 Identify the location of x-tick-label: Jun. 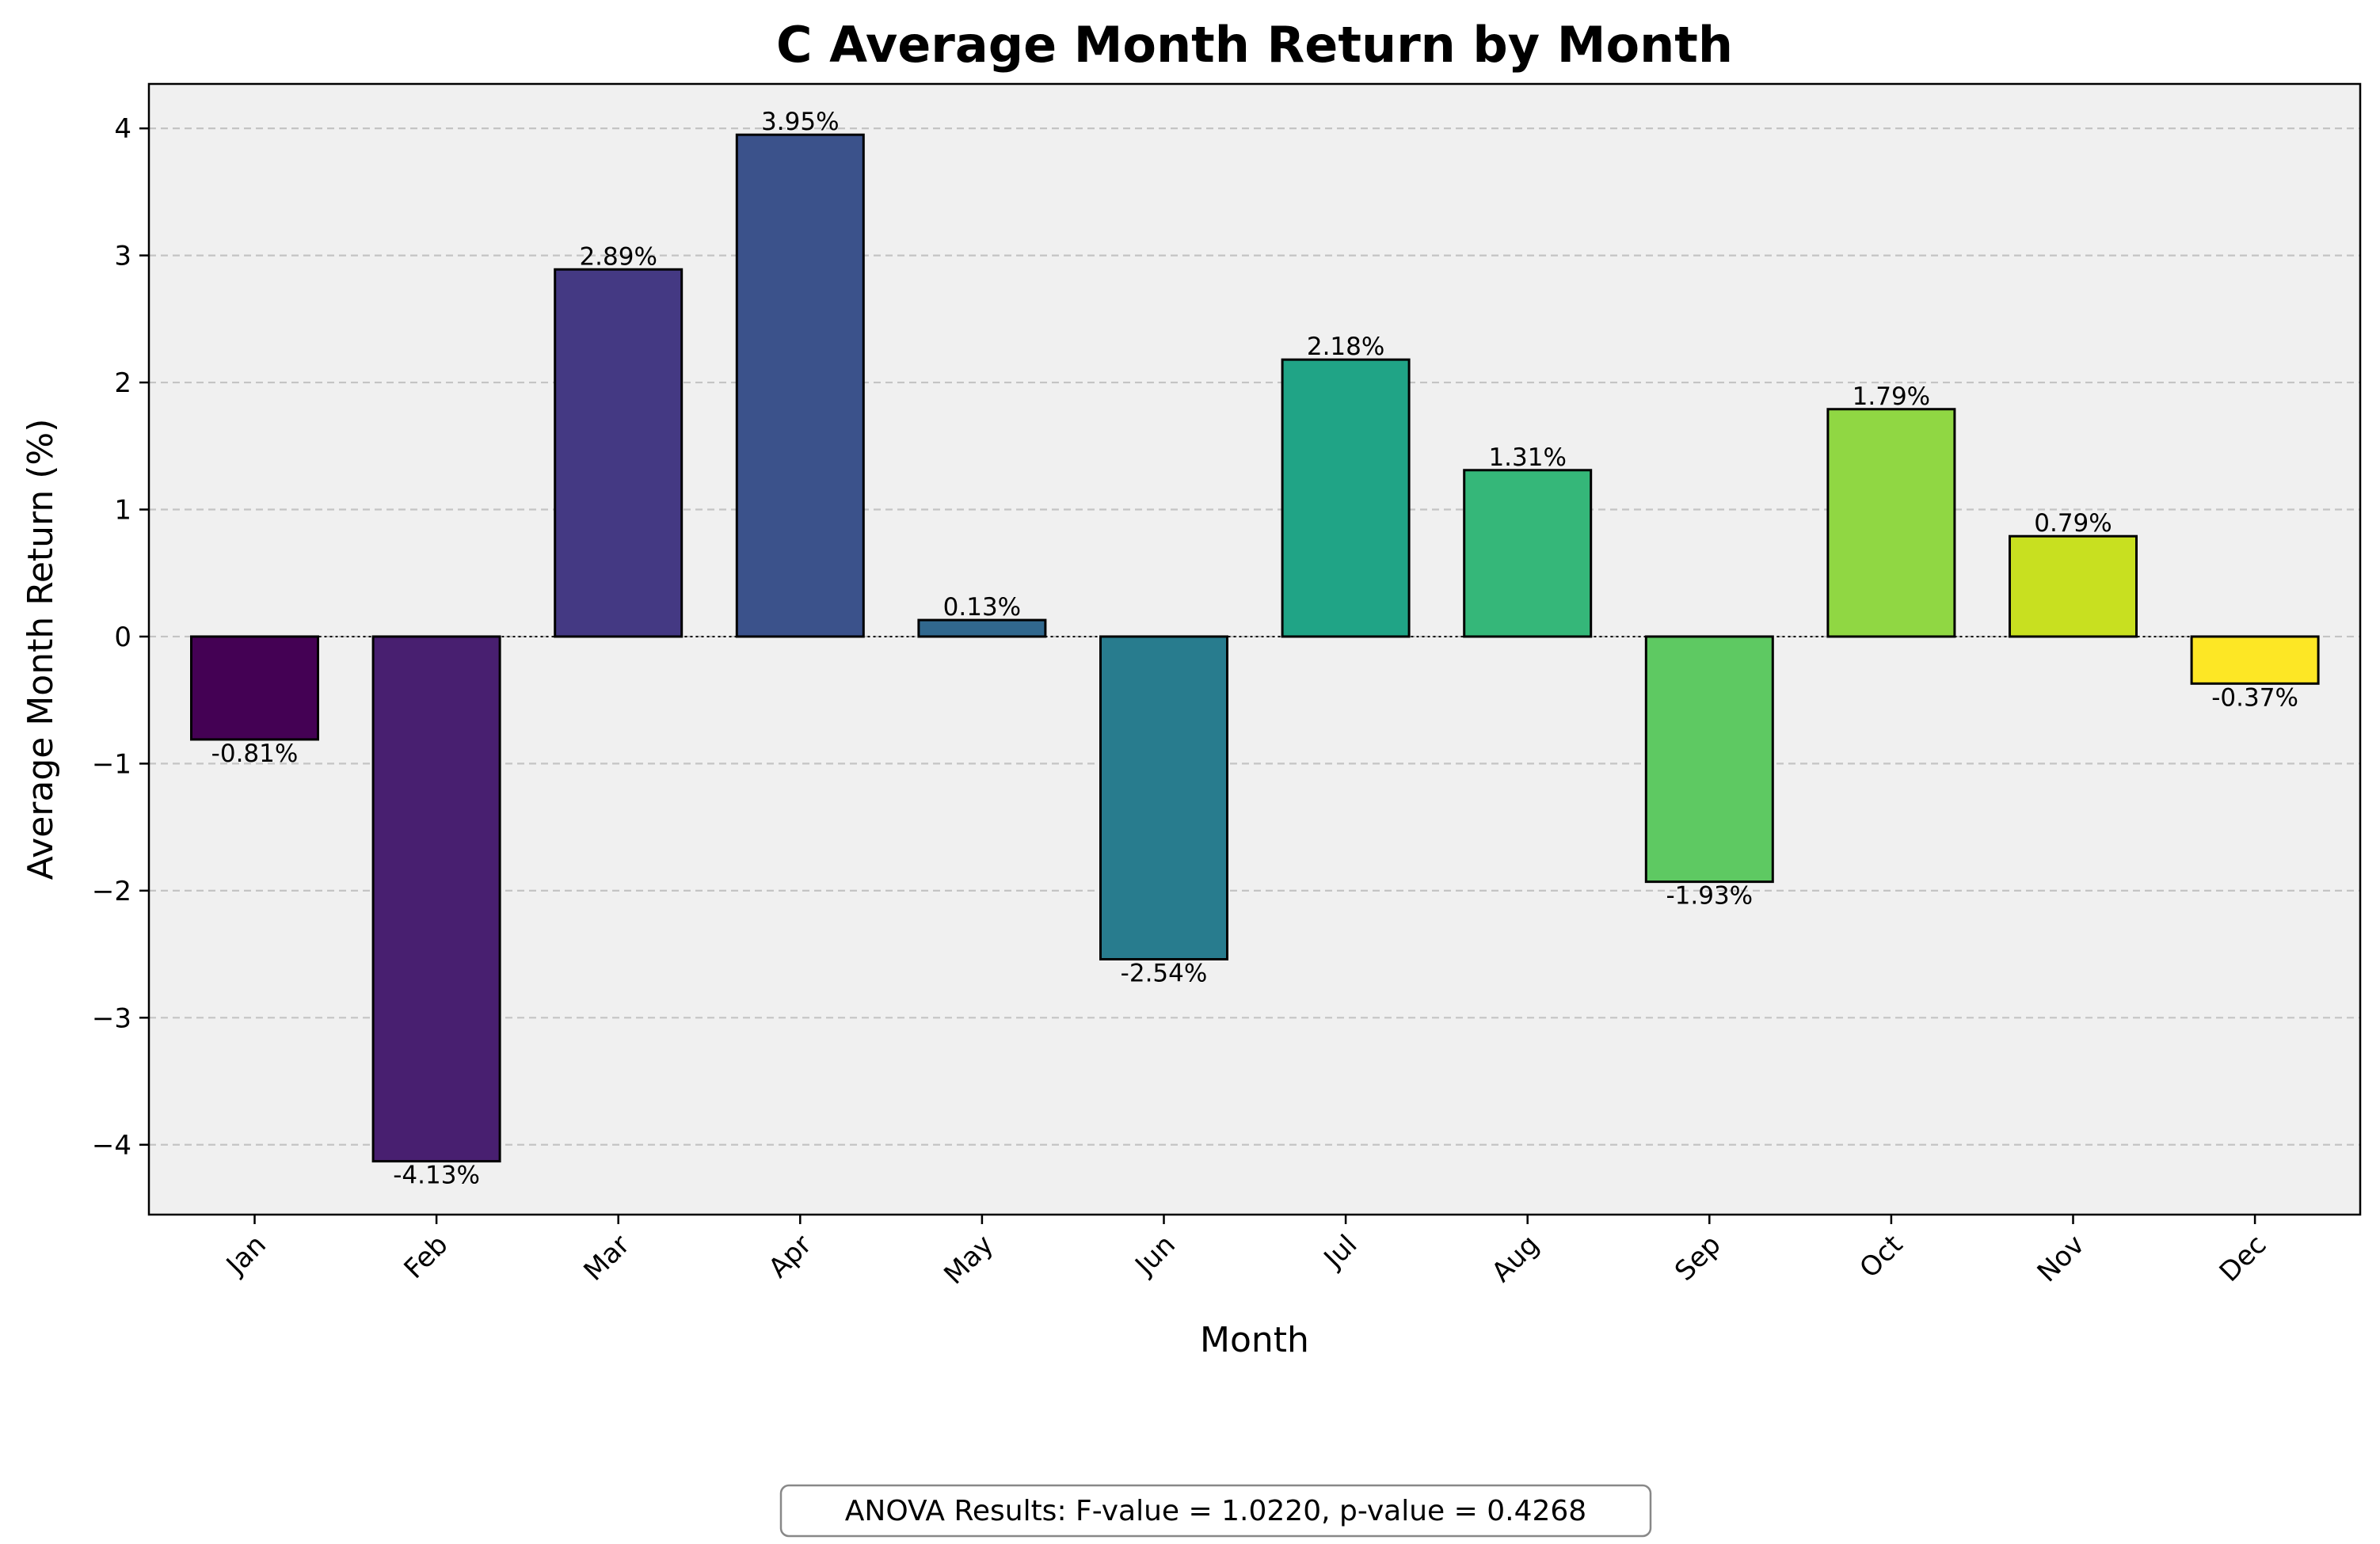
(1155, 1256).